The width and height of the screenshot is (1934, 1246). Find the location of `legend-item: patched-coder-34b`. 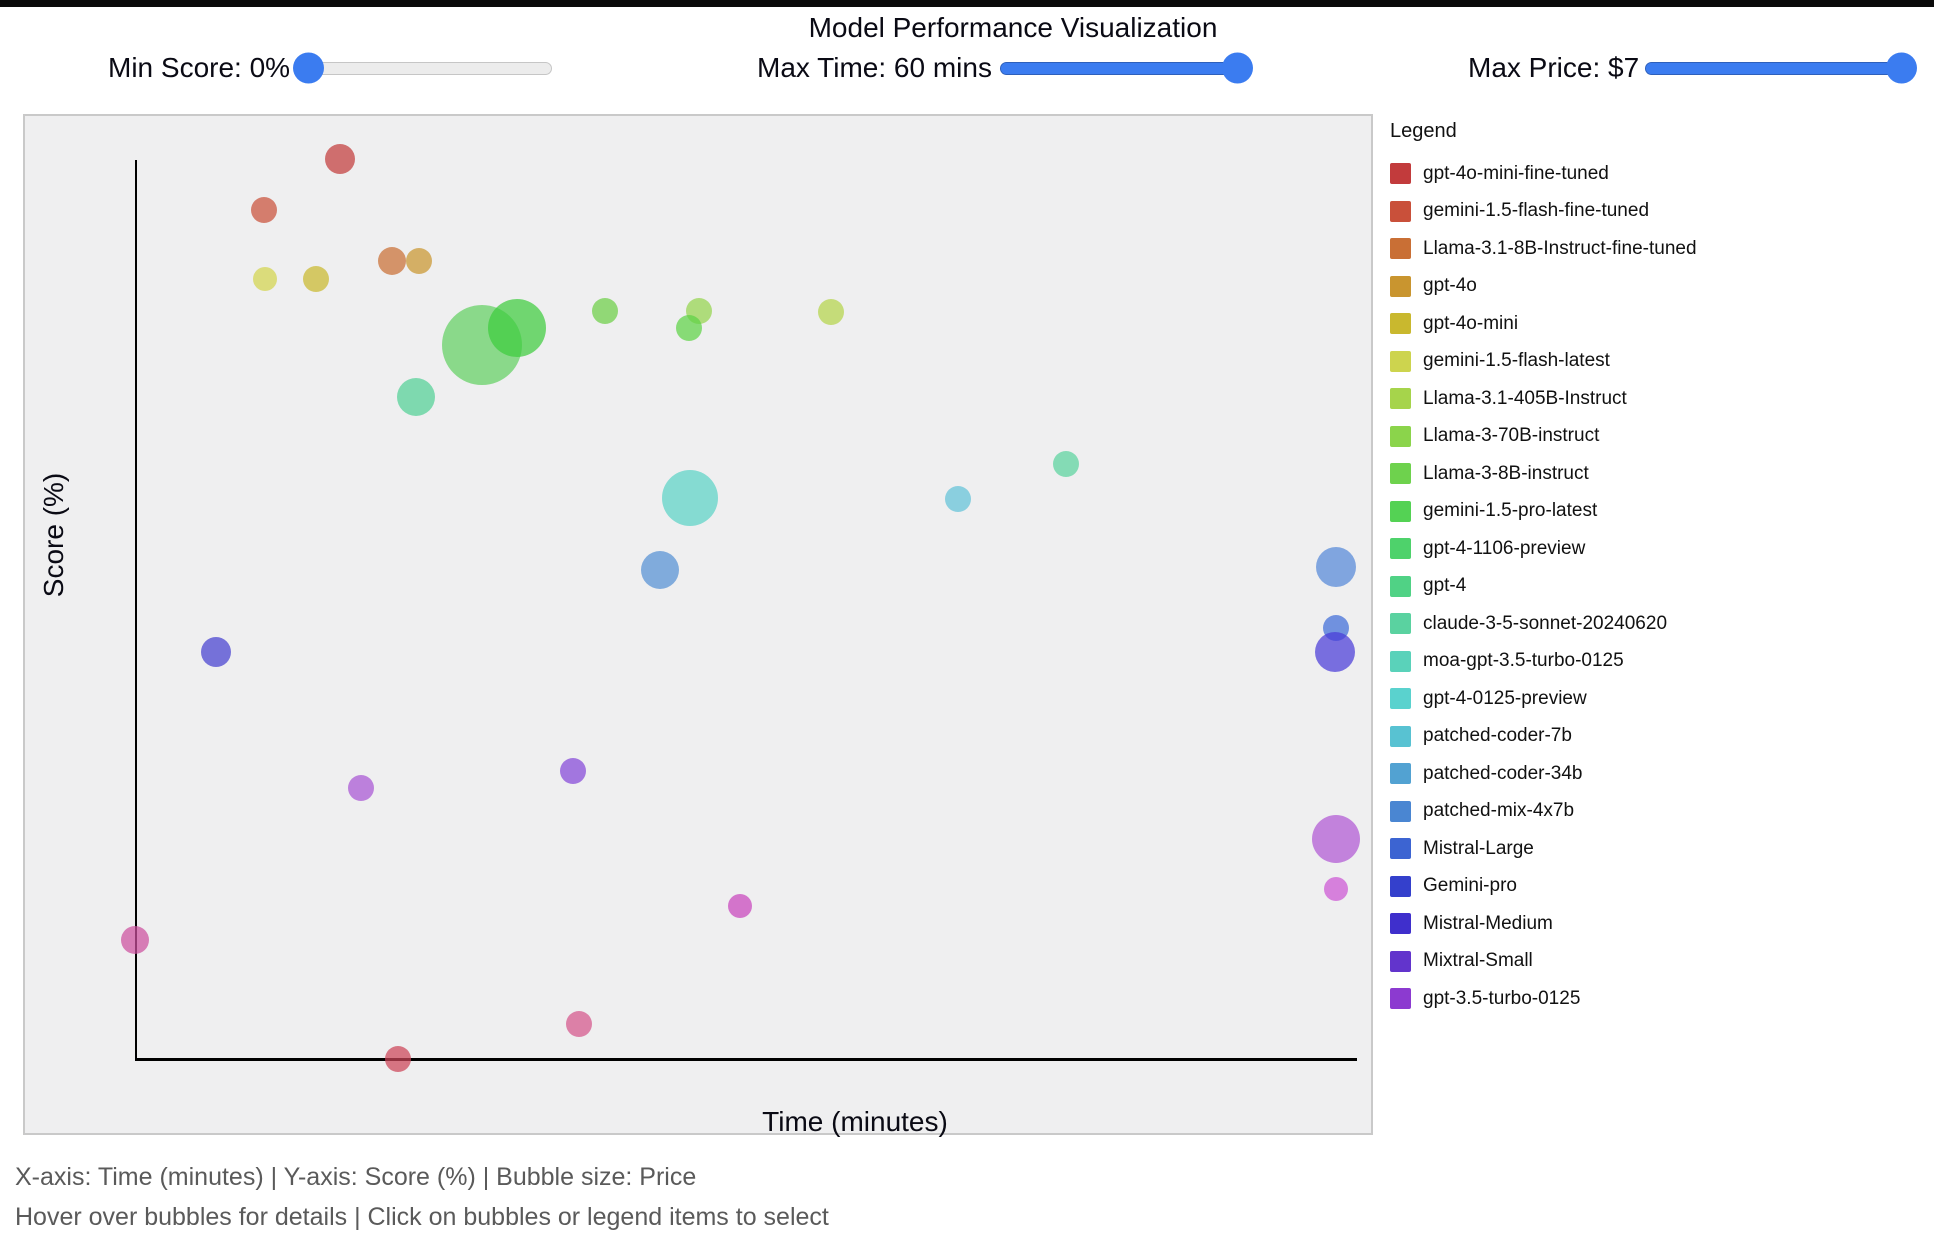

legend-item: patched-coder-34b is located at coordinates (1660, 773).